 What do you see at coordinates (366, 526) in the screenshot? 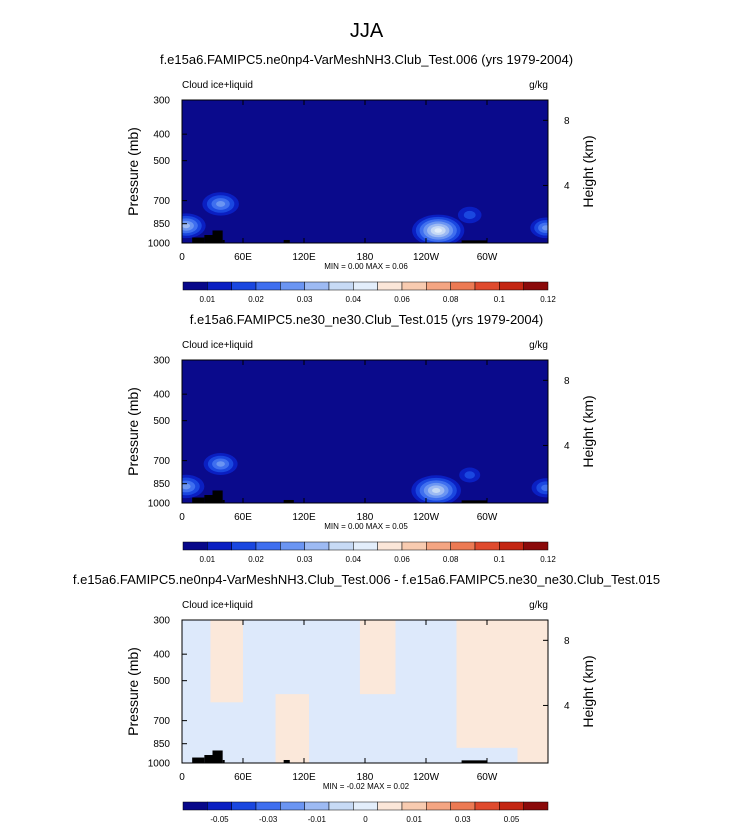
I see `min-max-stats: MIN = 0.00 MAX = 0.05` at bounding box center [366, 526].